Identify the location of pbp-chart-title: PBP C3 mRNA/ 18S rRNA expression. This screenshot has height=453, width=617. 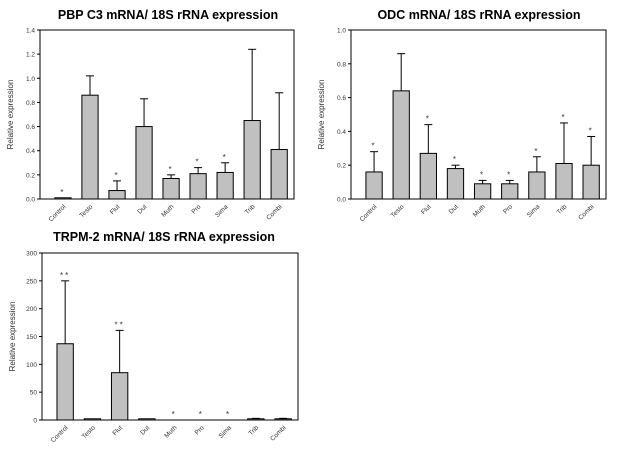
(168, 15).